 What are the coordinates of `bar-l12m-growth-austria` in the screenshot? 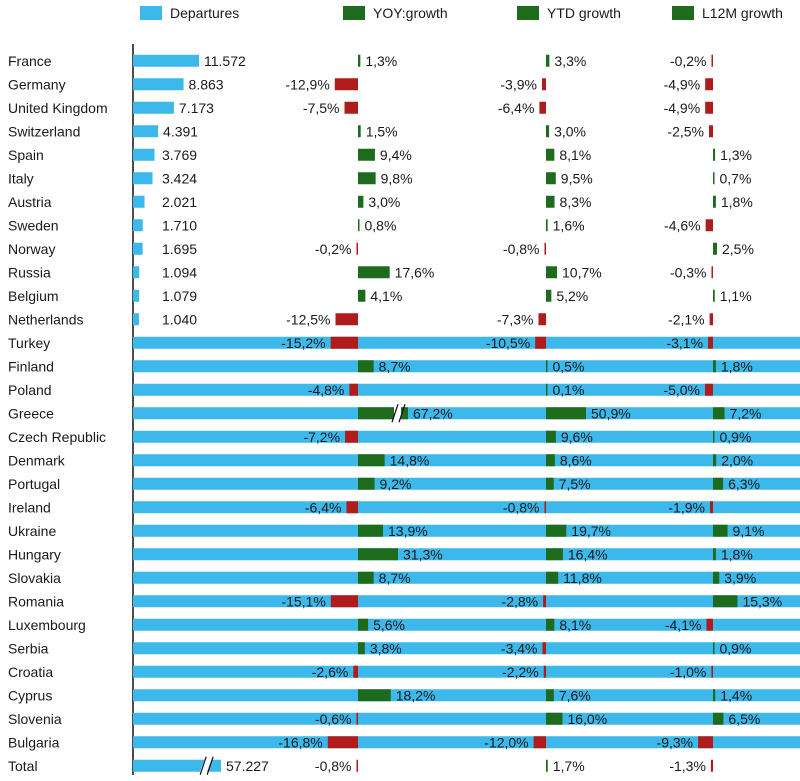 It's located at (714, 201).